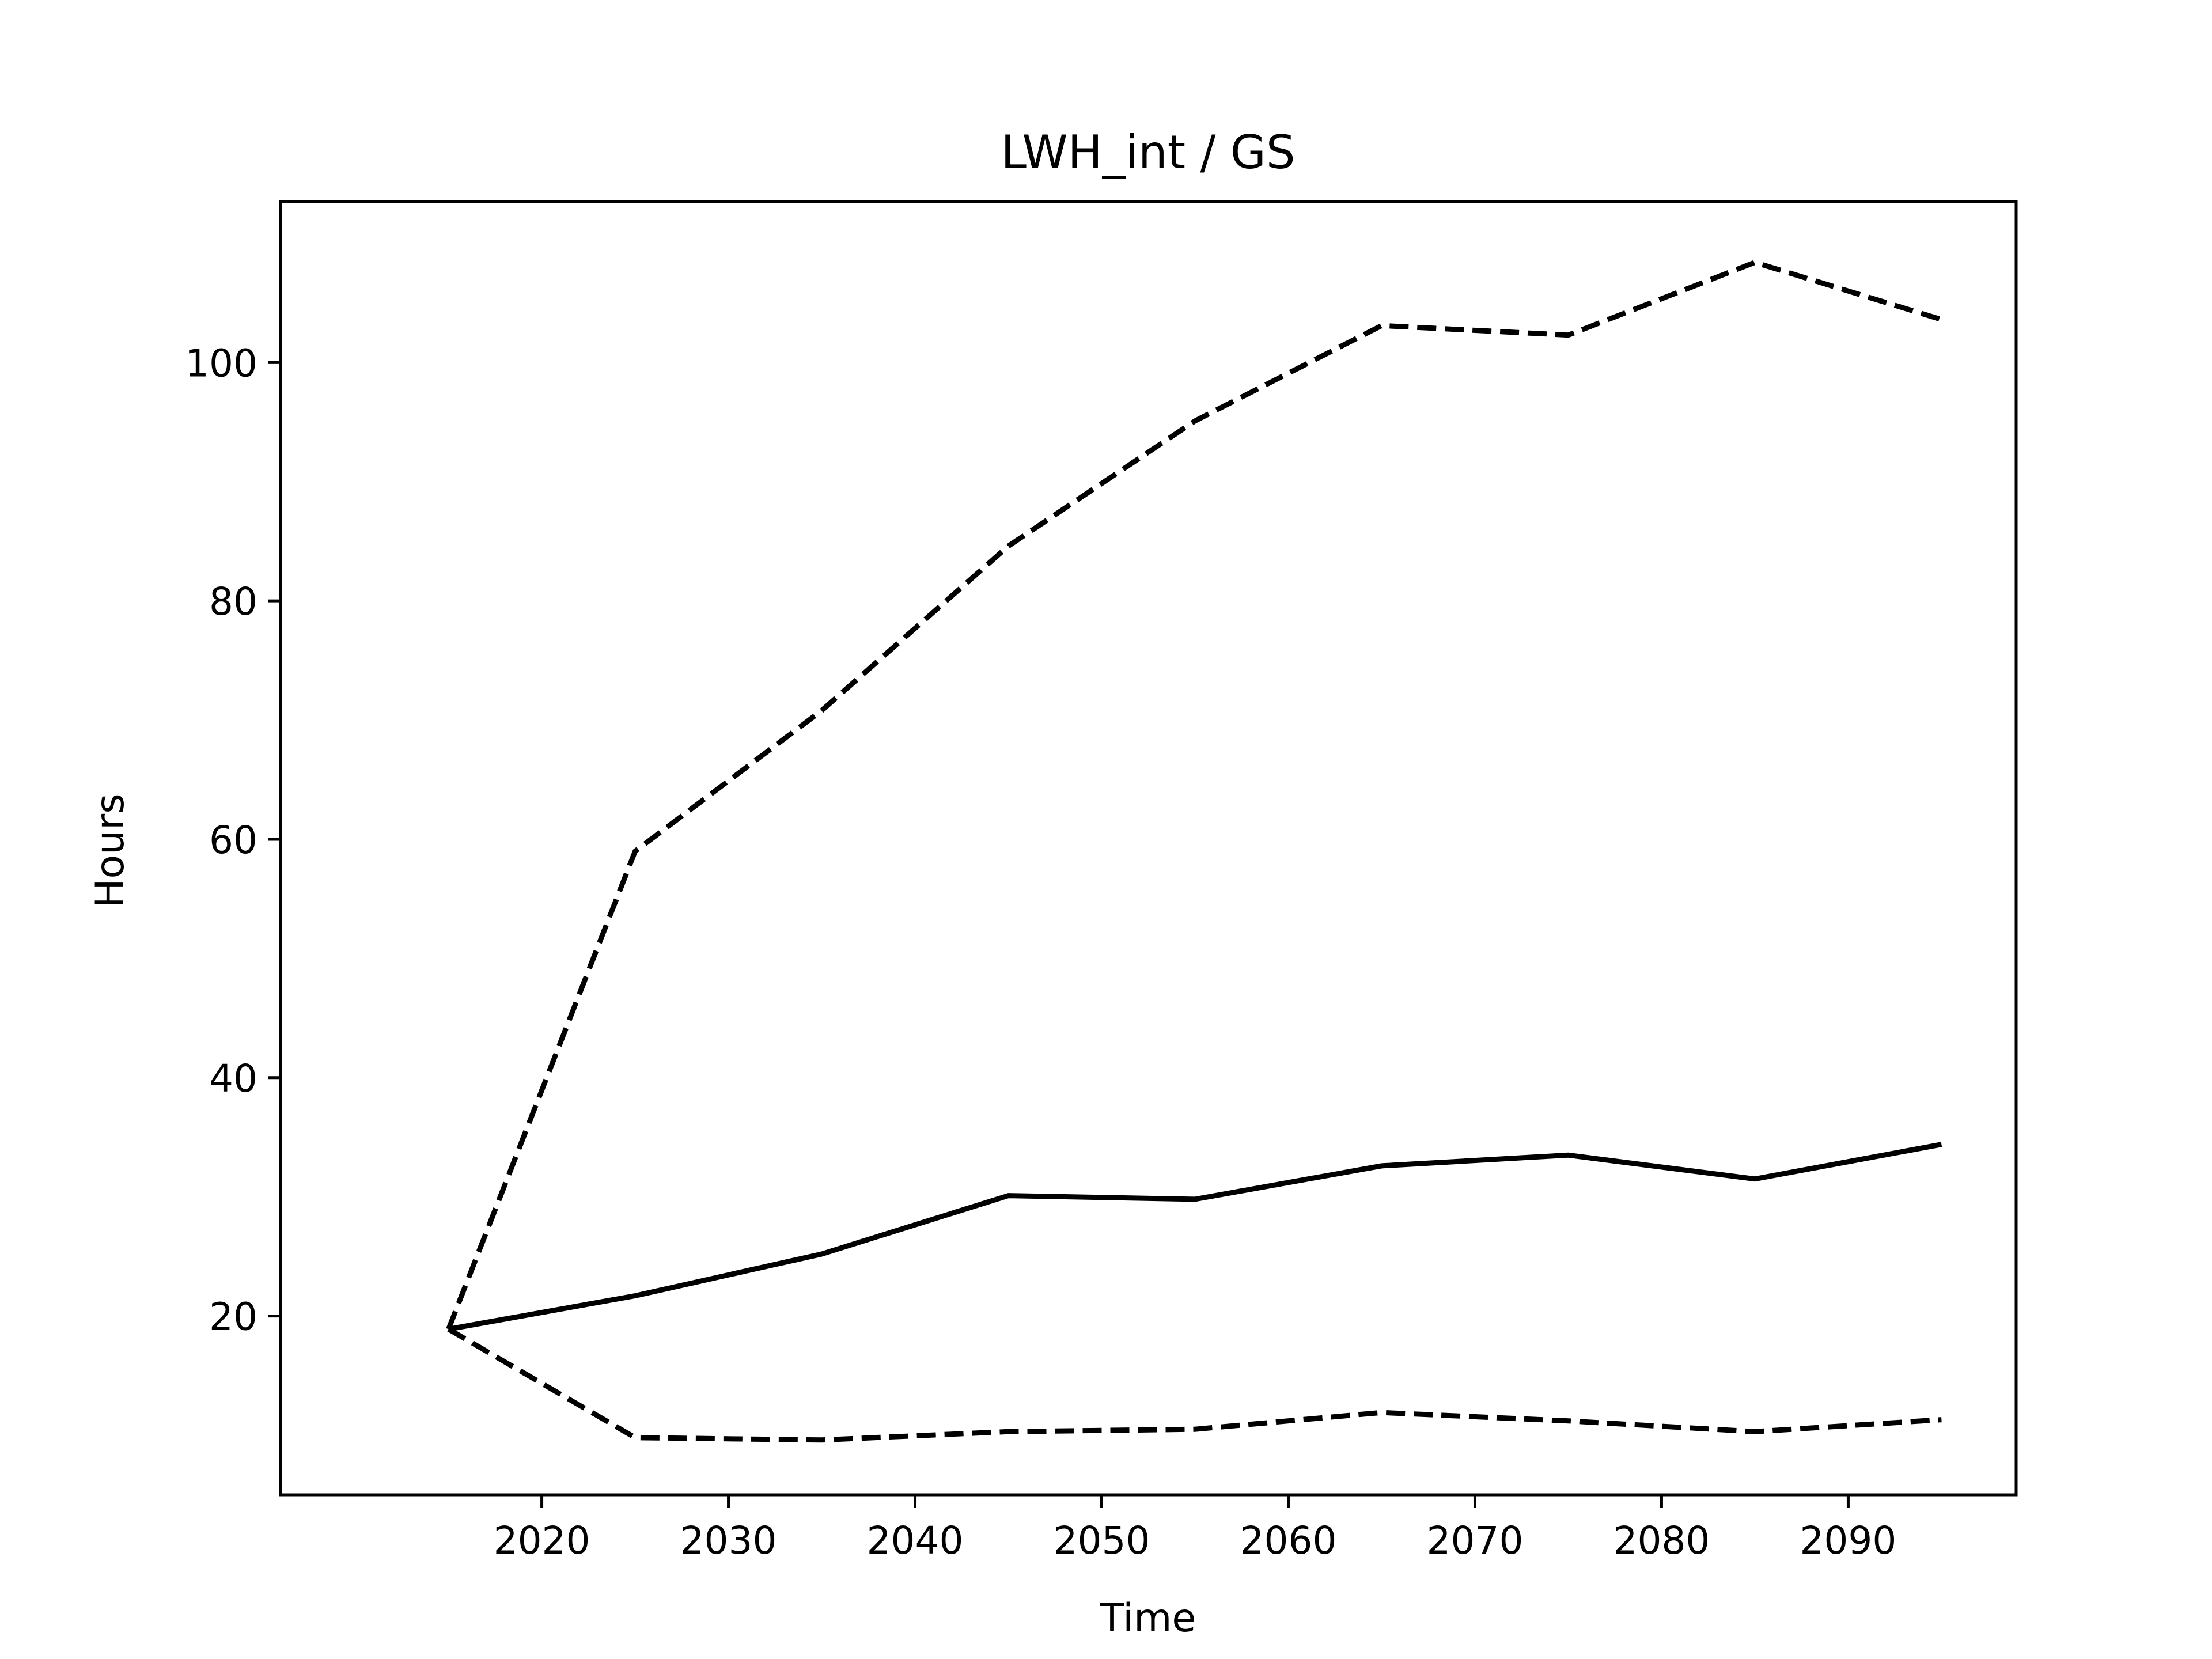 The image size is (2212, 1659). What do you see at coordinates (728, 1540) in the screenshot?
I see `x-tick-label: 2030` at bounding box center [728, 1540].